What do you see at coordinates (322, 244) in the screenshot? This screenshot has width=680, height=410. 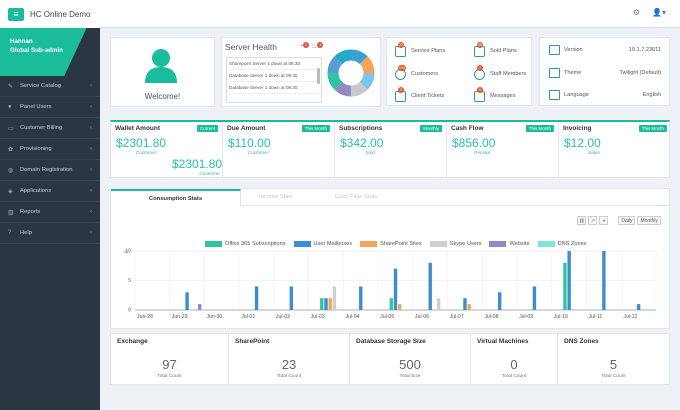 I see `legend-item: User Mailboxes` at bounding box center [322, 244].